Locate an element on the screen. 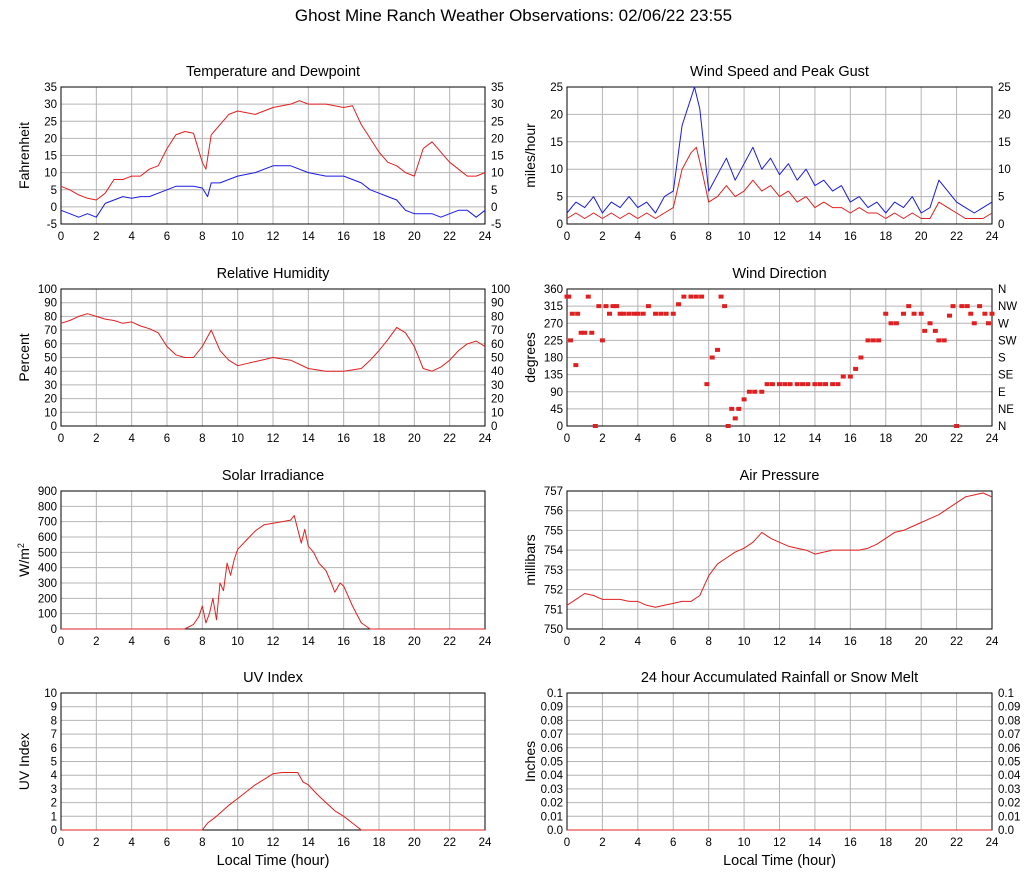  y-tick-label-right: 100 is located at coordinates (500, 290).